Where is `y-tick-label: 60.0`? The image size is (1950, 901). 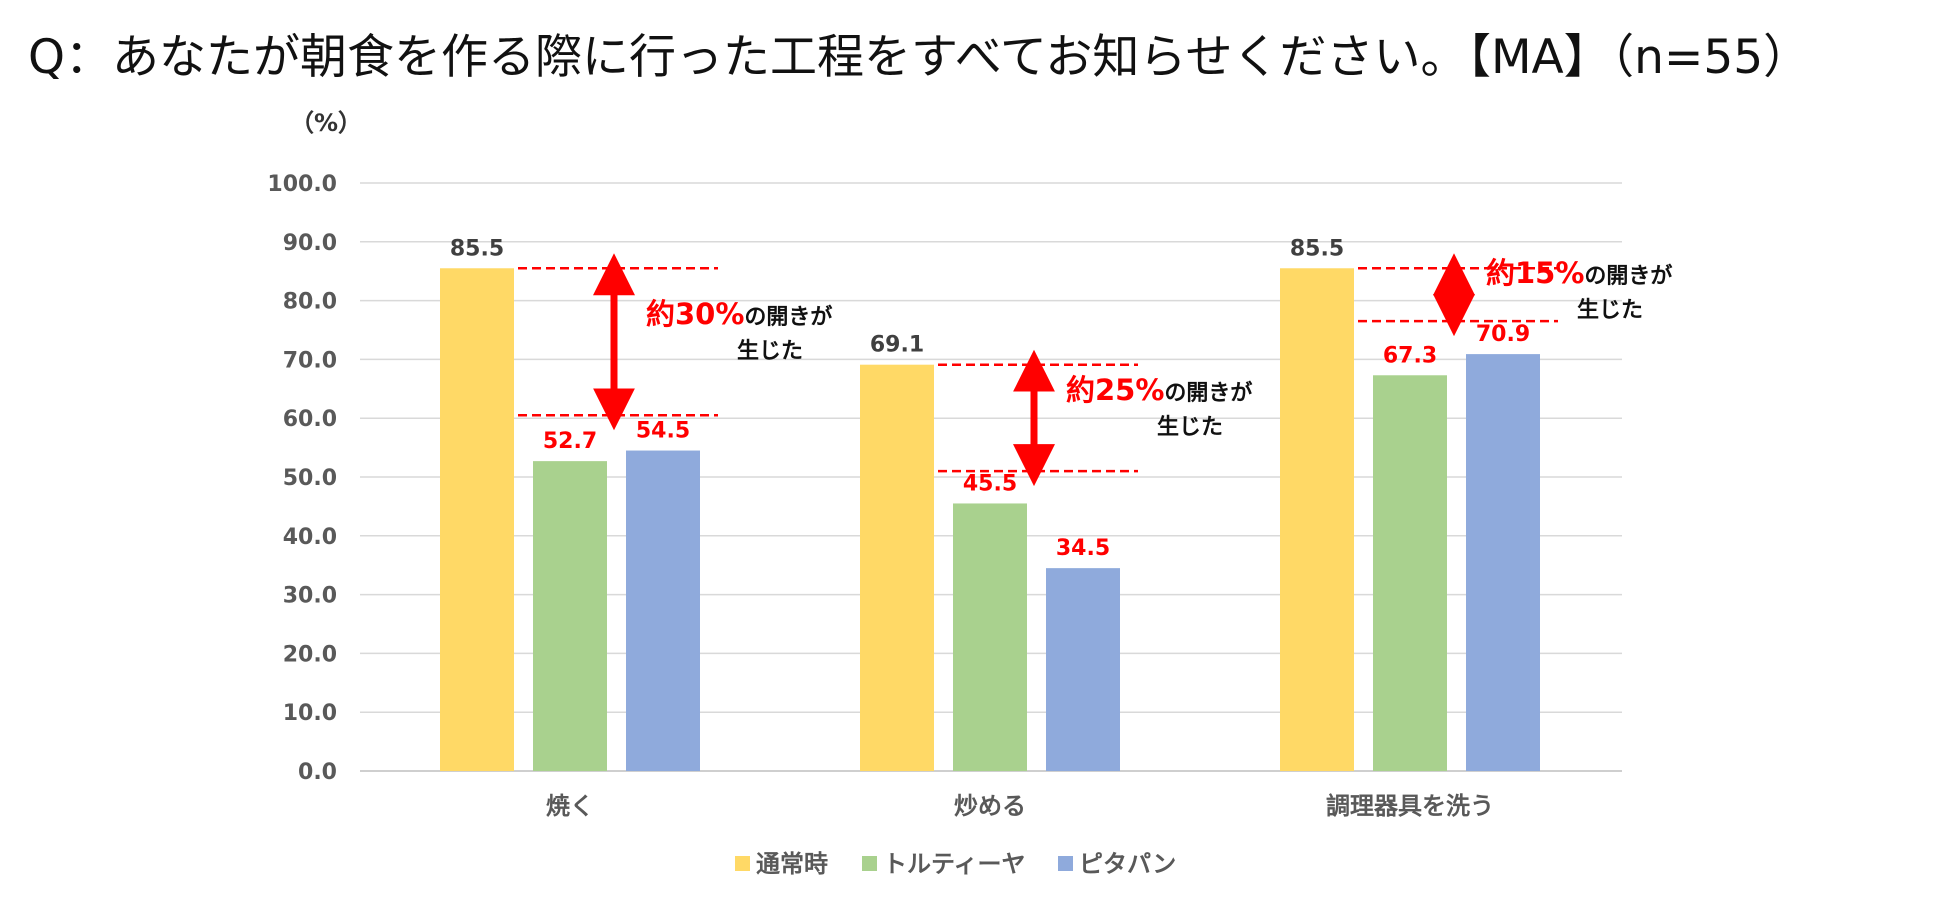 y-tick-label: 60.0 is located at coordinates (310, 419).